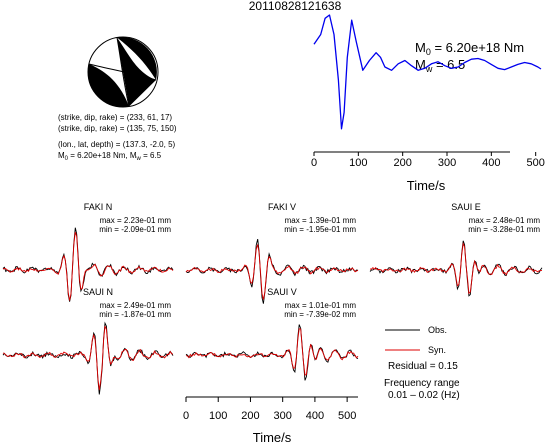 The width and height of the screenshot is (546, 445). What do you see at coordinates (426, 185) in the screenshot?
I see `stf-x-axis-label: Time/s` at bounding box center [426, 185].